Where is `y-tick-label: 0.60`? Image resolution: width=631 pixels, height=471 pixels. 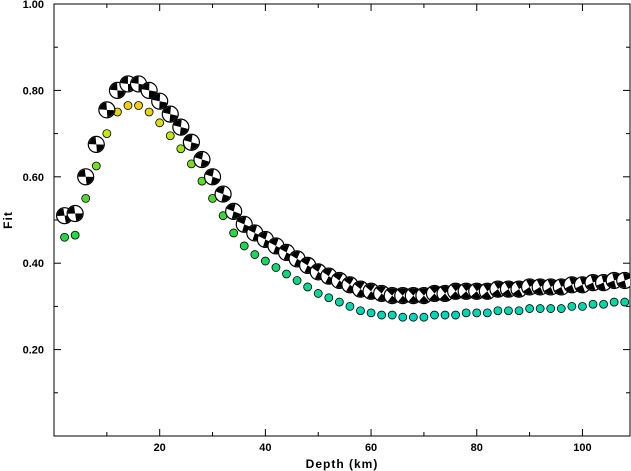
y-tick-label: 0.60 is located at coordinates (33, 178).